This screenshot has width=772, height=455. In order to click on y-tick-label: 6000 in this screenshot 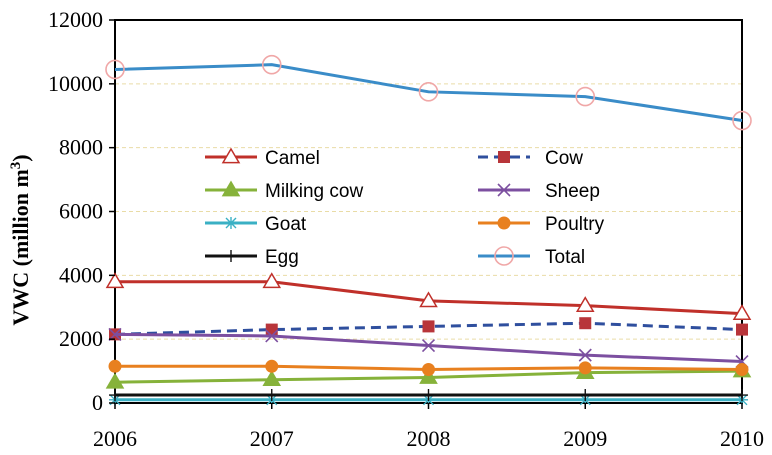, I will do `click(81, 211)`.